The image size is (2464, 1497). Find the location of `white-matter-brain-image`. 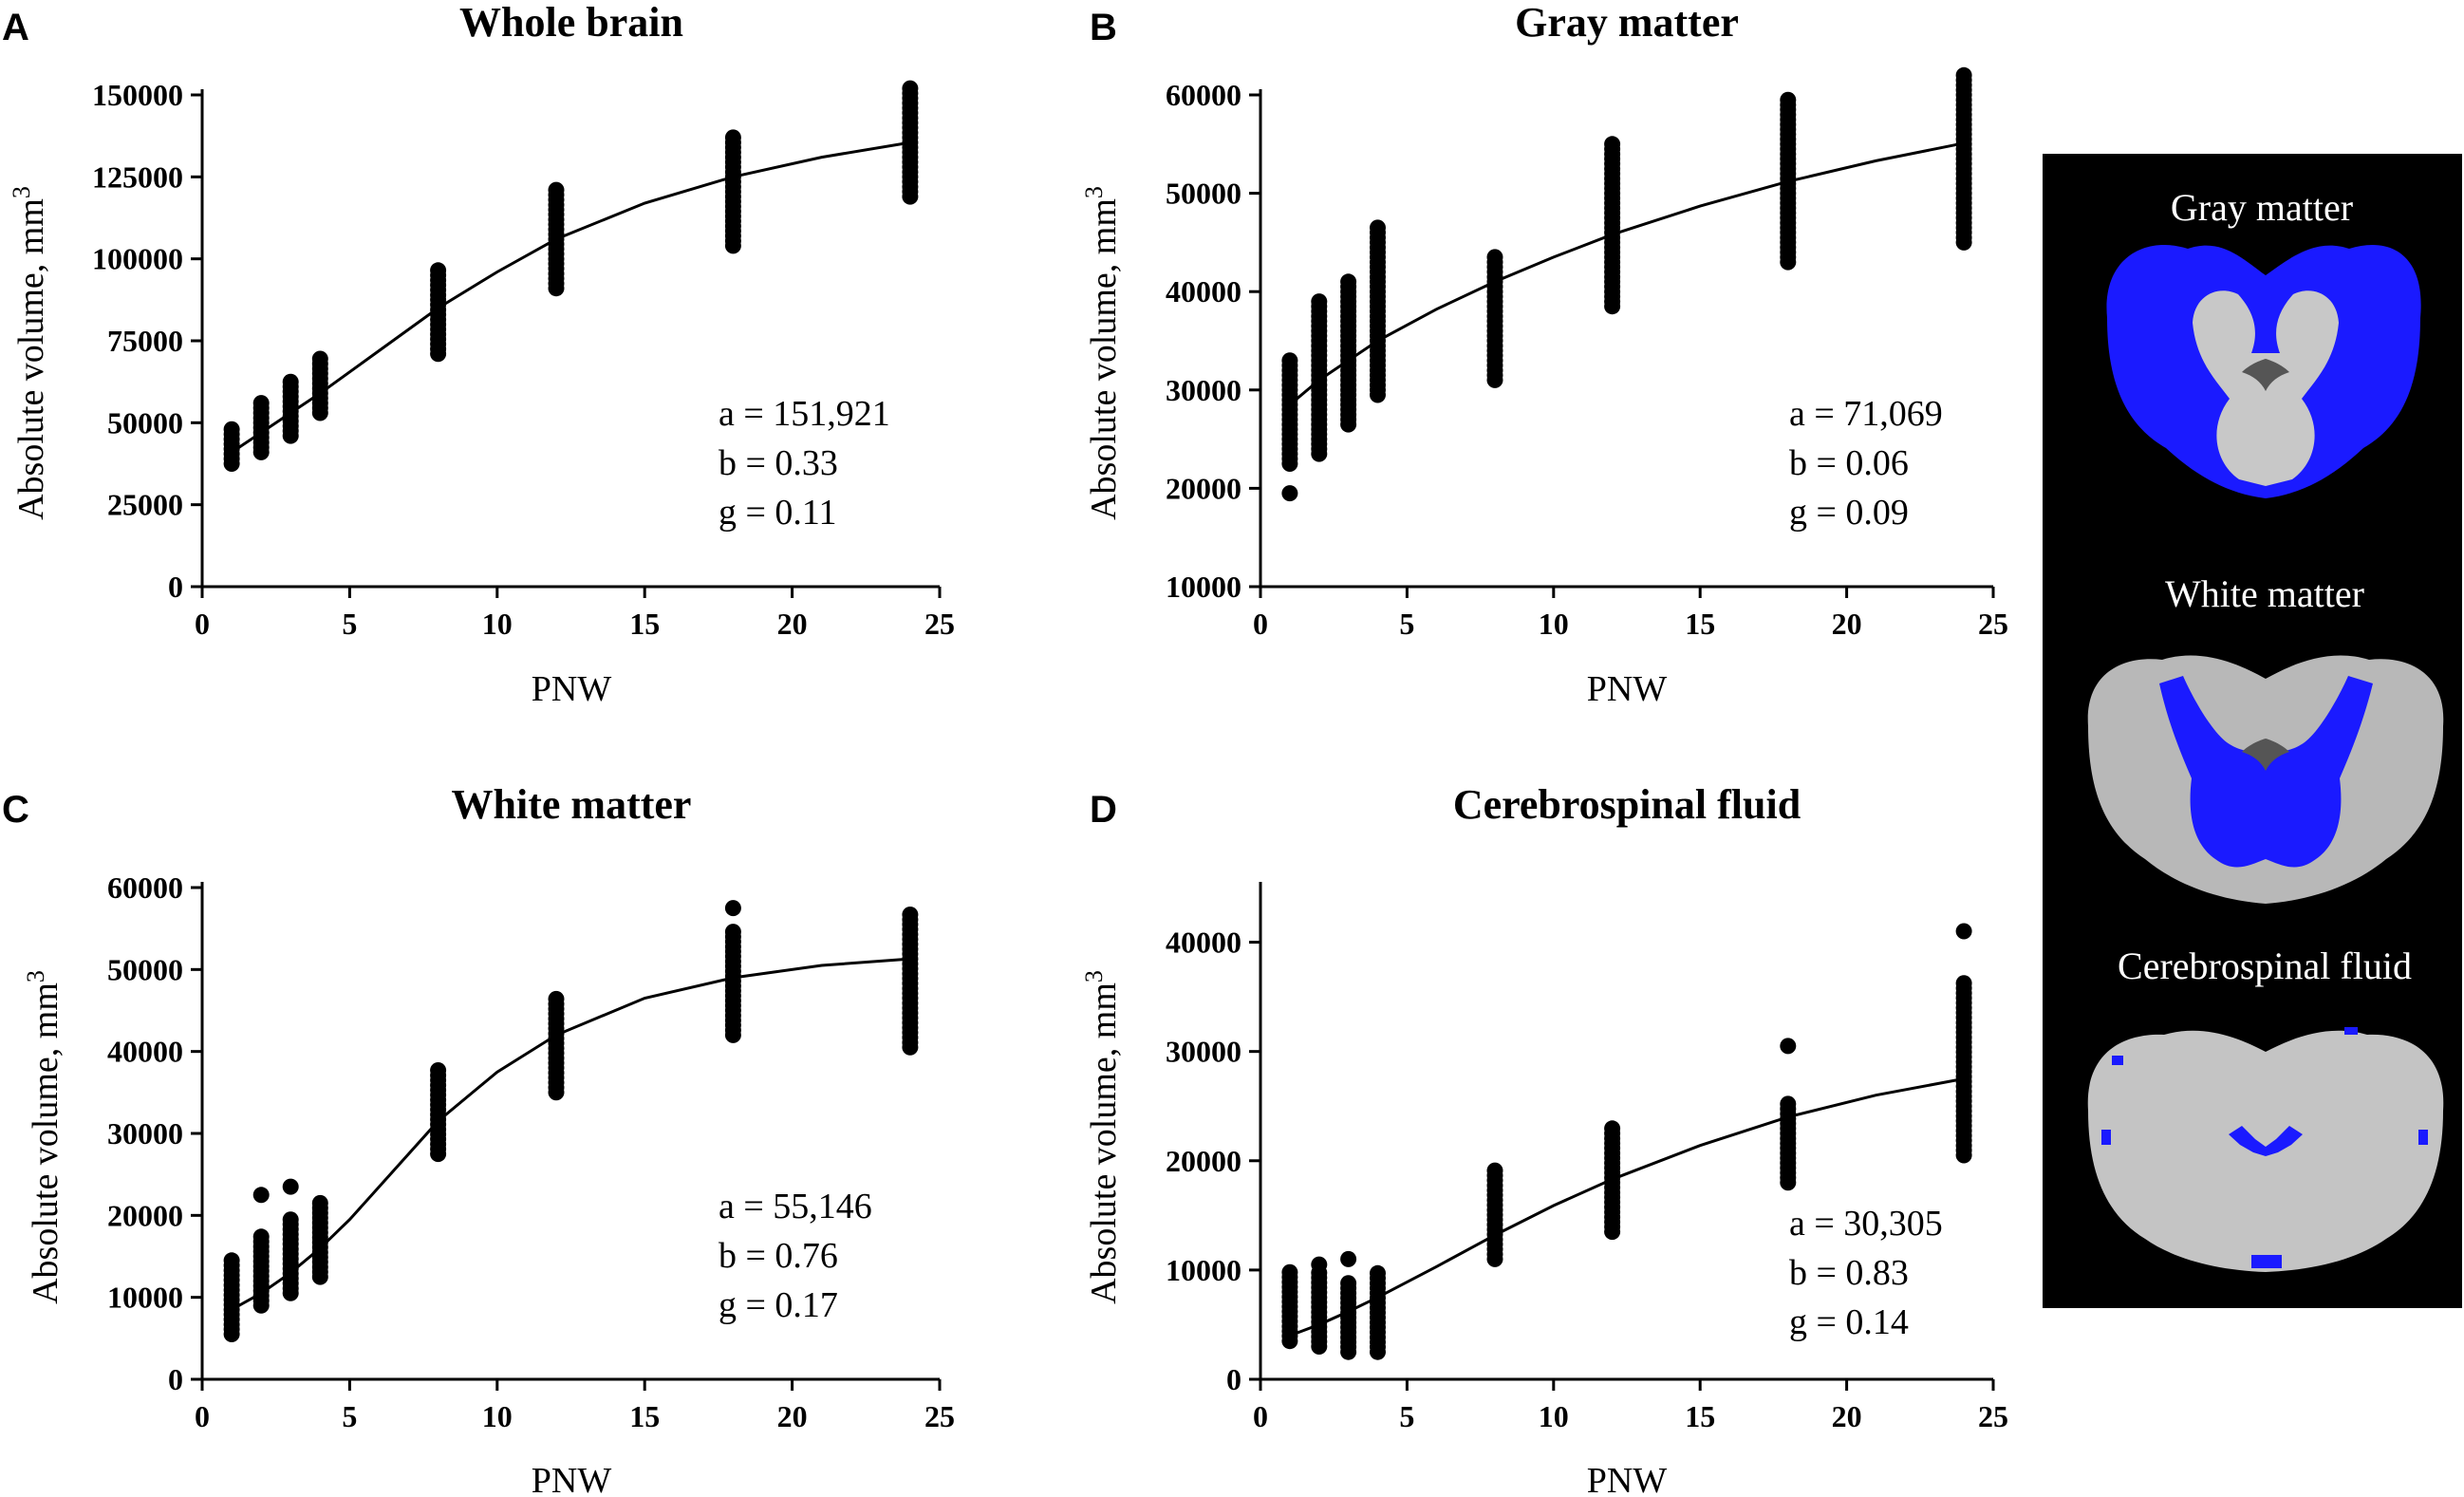

white-matter-brain-image is located at coordinates (2265, 779).